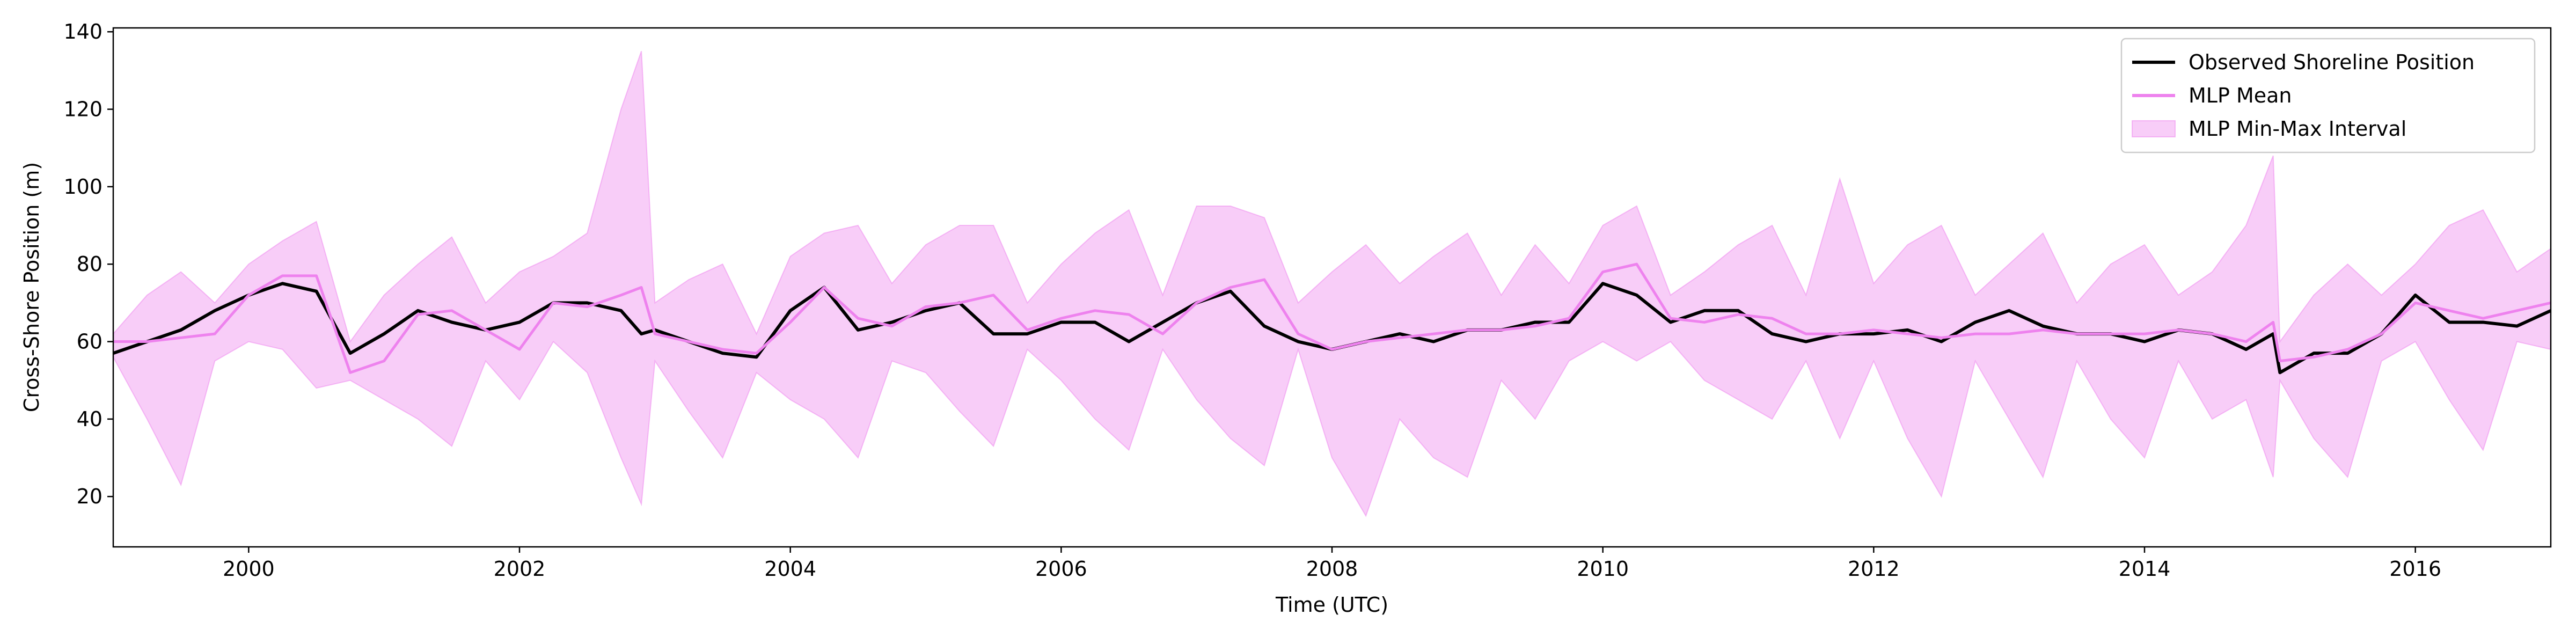  I want to click on x-tick-label: 2000, so click(249, 569).